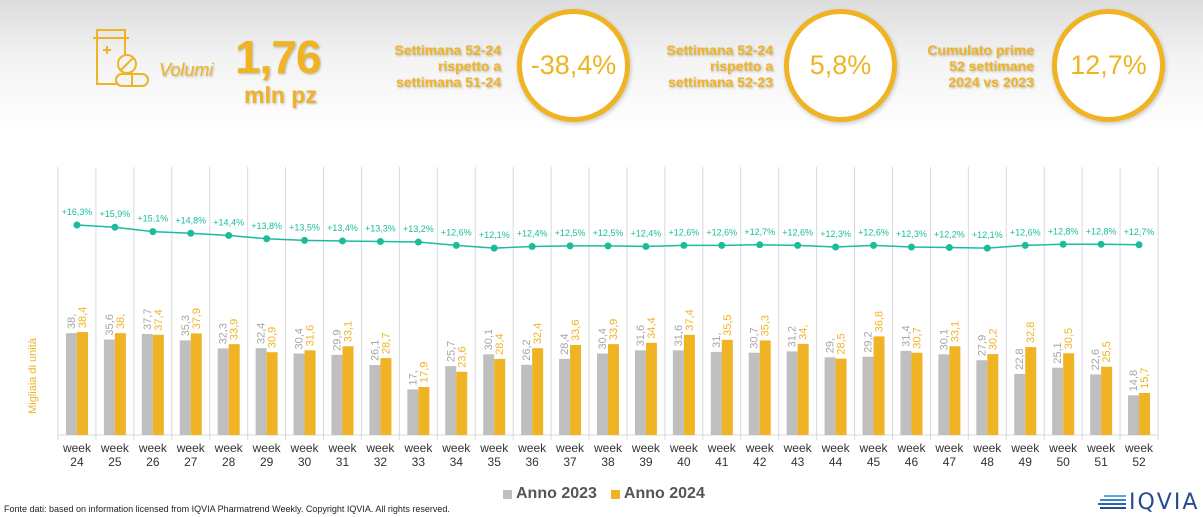 The height and width of the screenshot is (517, 1203). What do you see at coordinates (462, 356) in the screenshot?
I see `data-label-2024: 23,6` at bounding box center [462, 356].